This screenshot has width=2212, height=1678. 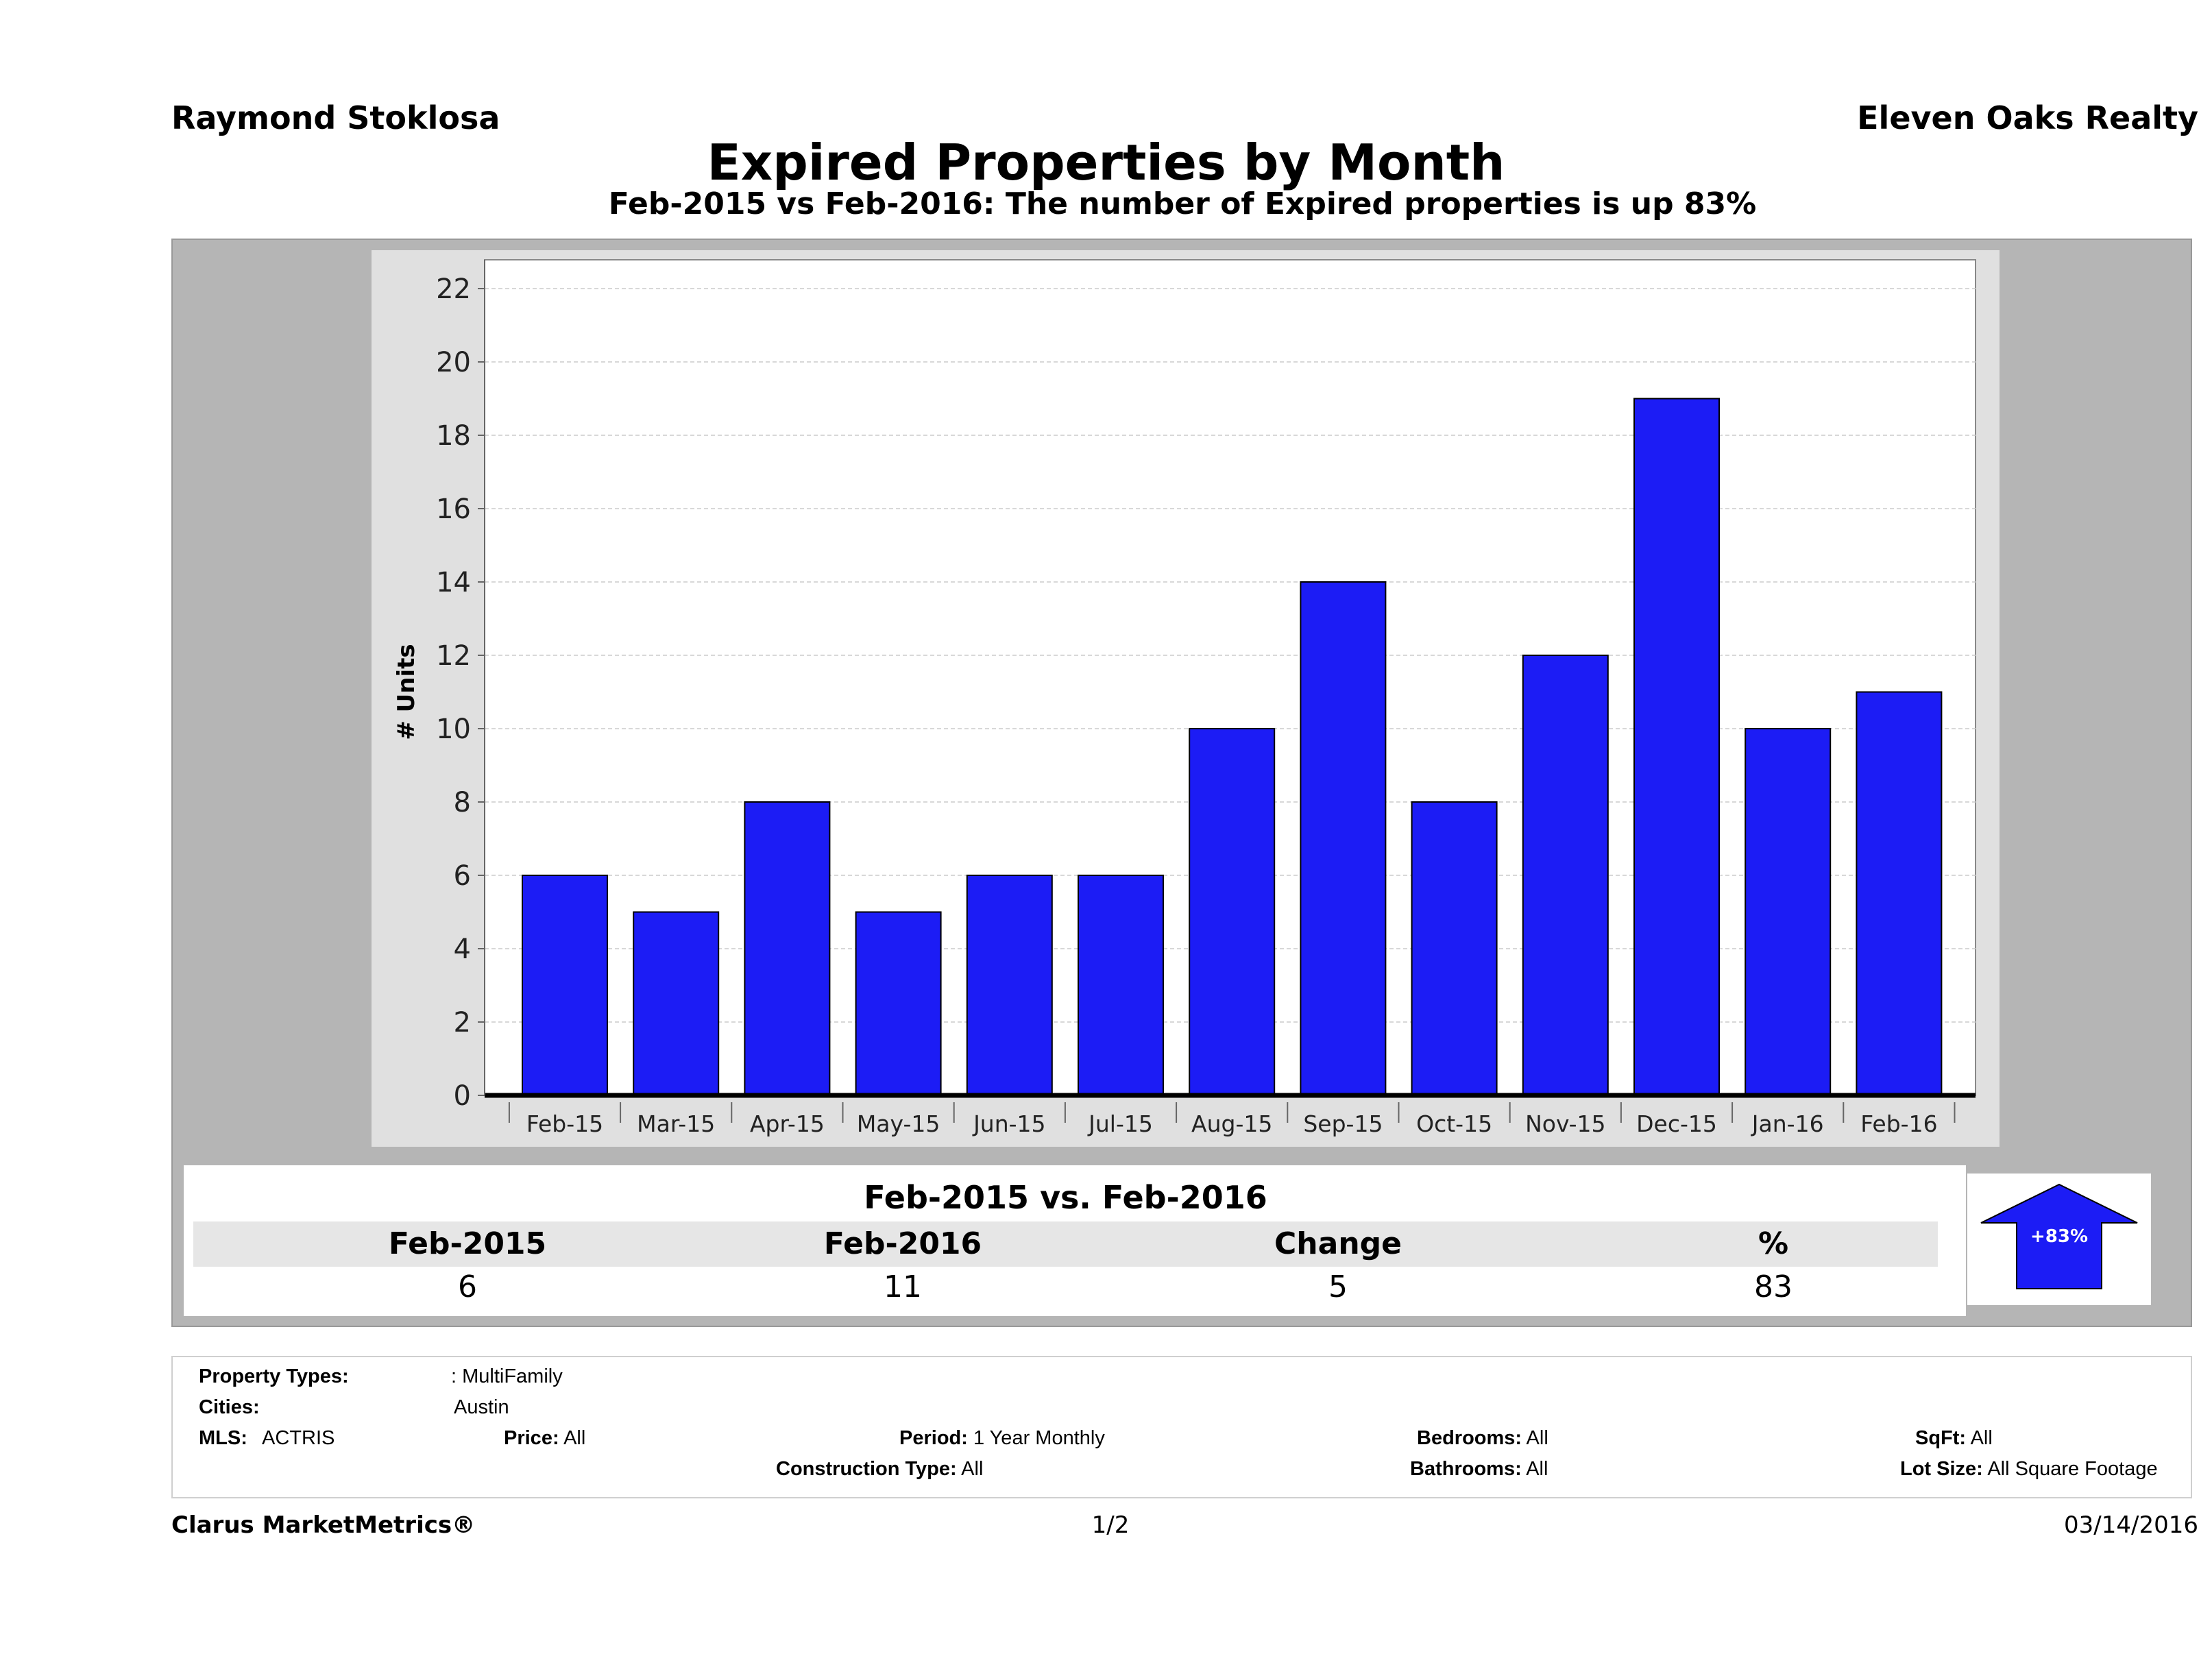 I want to click on change-badge-label: +83%, so click(x=2059, y=1236).